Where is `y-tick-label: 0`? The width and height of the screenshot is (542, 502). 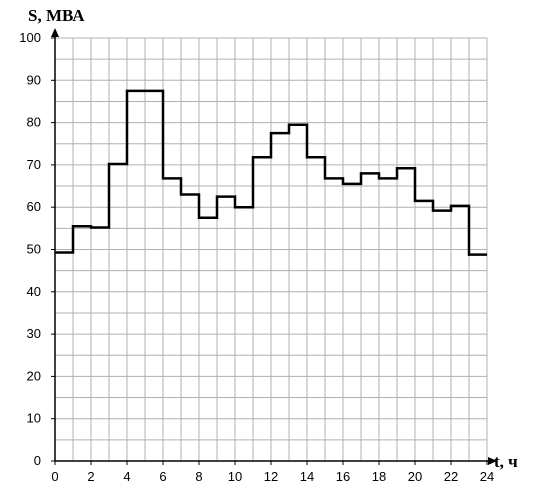 y-tick-label: 0 is located at coordinates (37, 460).